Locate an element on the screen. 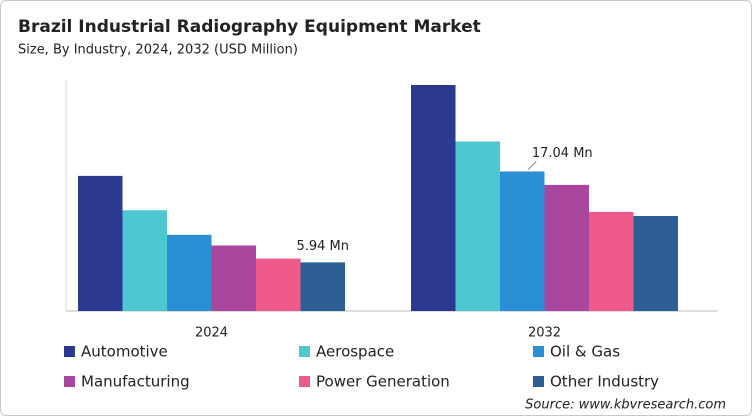 The width and height of the screenshot is (752, 416). source: Source: www.kbvresearch.com is located at coordinates (625, 405).